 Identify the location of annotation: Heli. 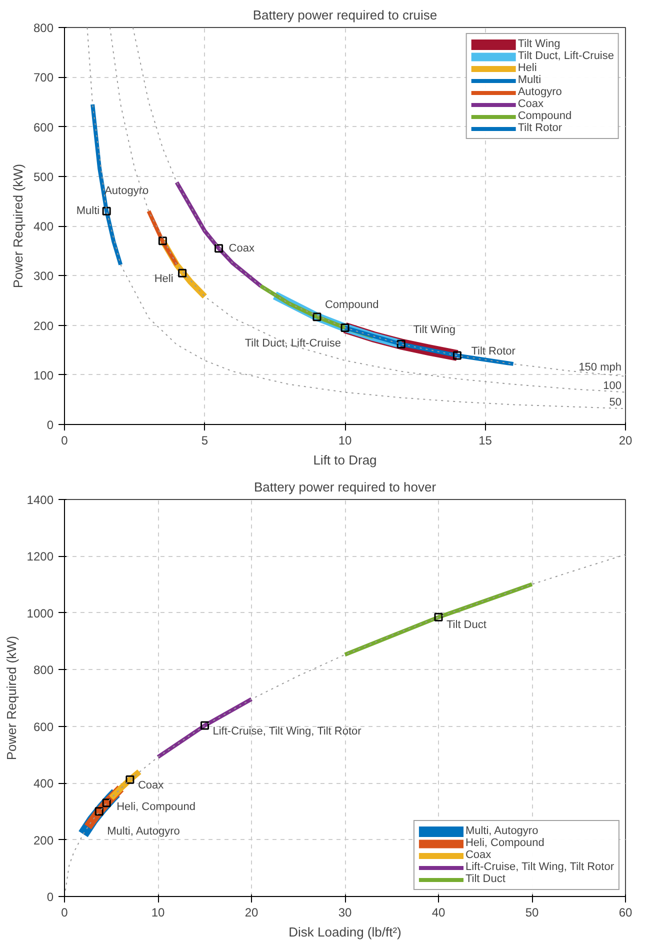
(164, 279).